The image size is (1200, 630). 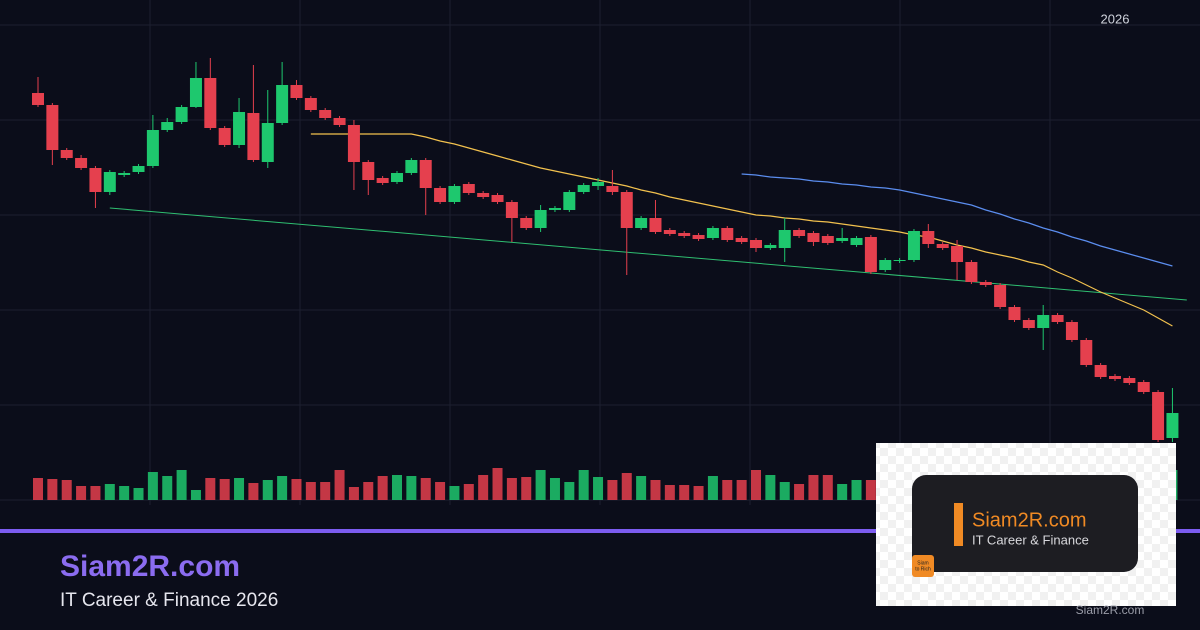 What do you see at coordinates (1110, 610) in the screenshot?
I see `watermark: Siam2R.com` at bounding box center [1110, 610].